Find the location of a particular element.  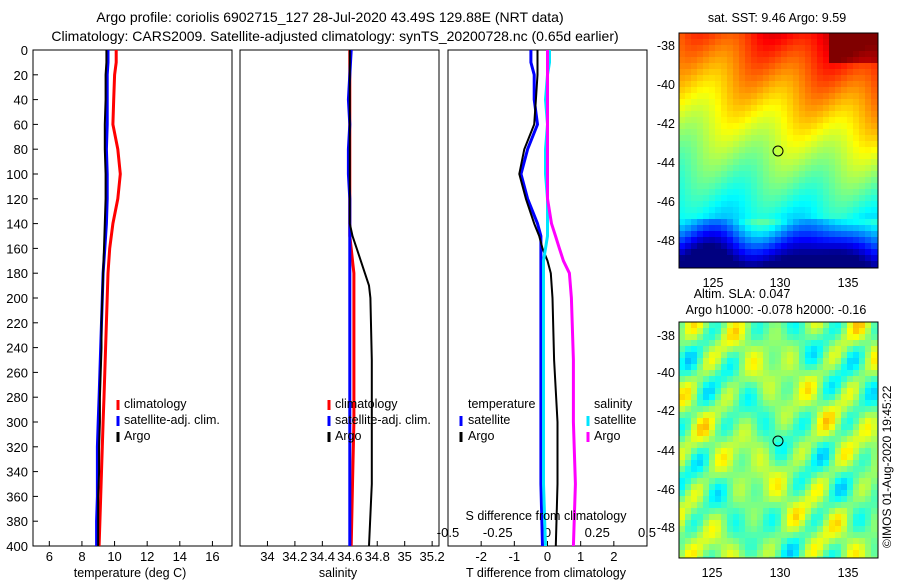

s-difference-xlabel: S difference from climatology is located at coordinates (547, 516).